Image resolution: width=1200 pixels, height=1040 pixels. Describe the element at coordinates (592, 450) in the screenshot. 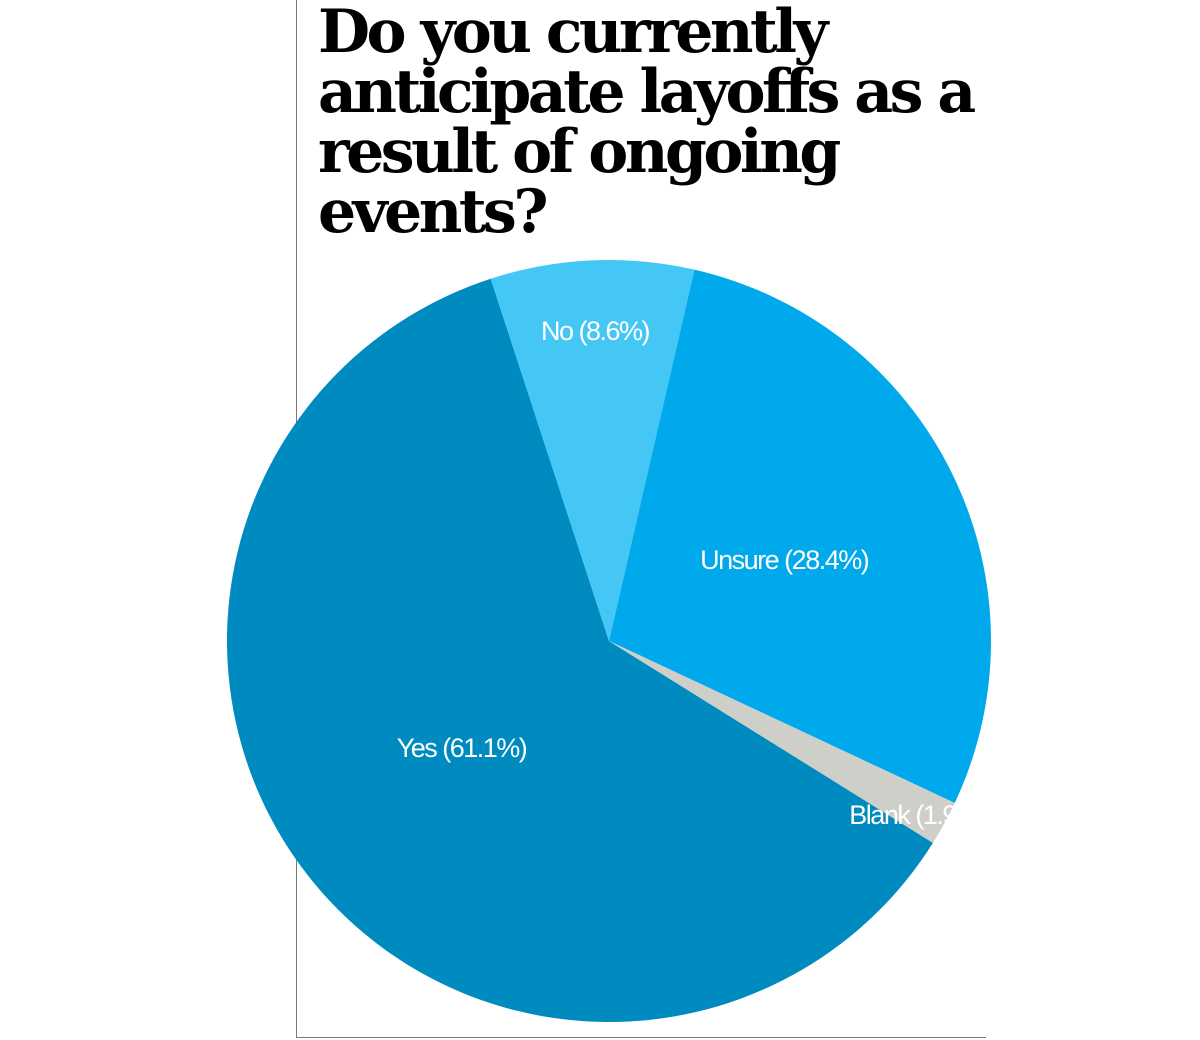

I see `pie-slice-no` at that location.